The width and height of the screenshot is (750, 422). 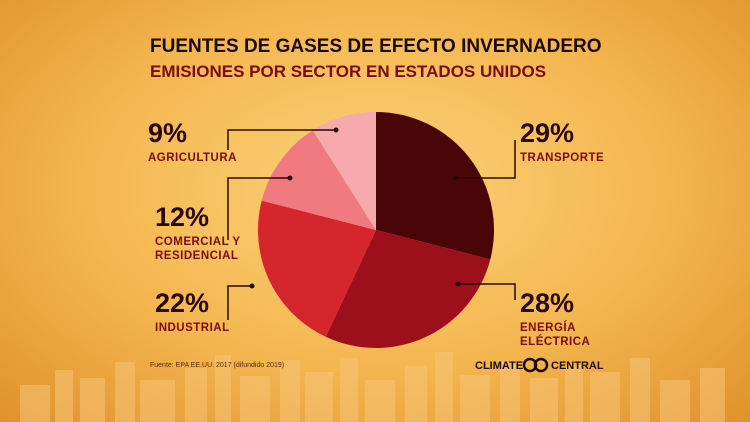 What do you see at coordinates (547, 303) in the screenshot?
I see `value-label: 28%` at bounding box center [547, 303].